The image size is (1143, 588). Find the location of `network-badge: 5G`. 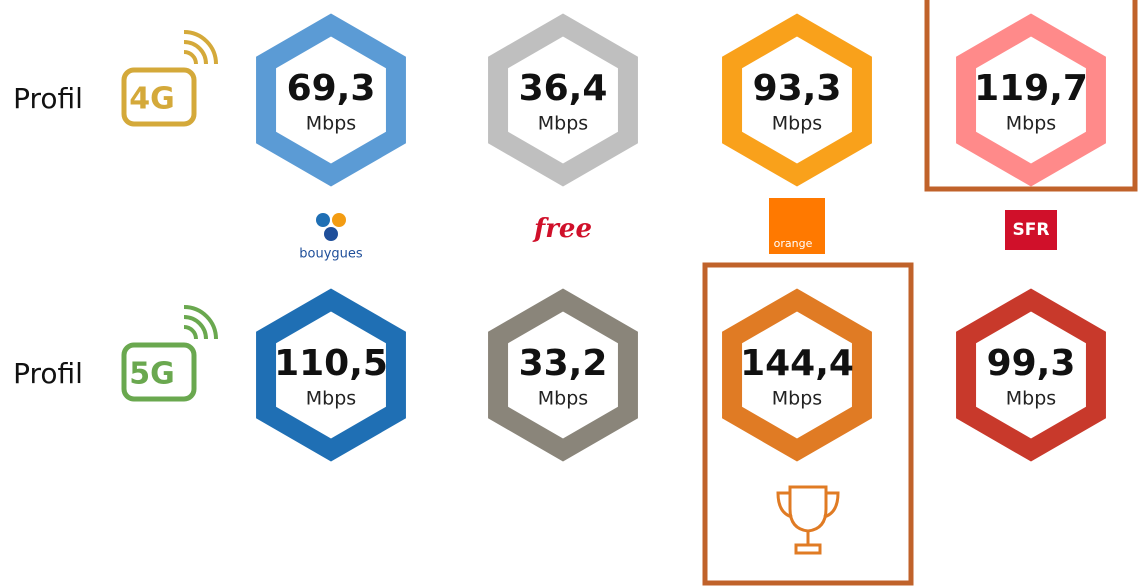

network-badge: 5G is located at coordinates (169, 353).